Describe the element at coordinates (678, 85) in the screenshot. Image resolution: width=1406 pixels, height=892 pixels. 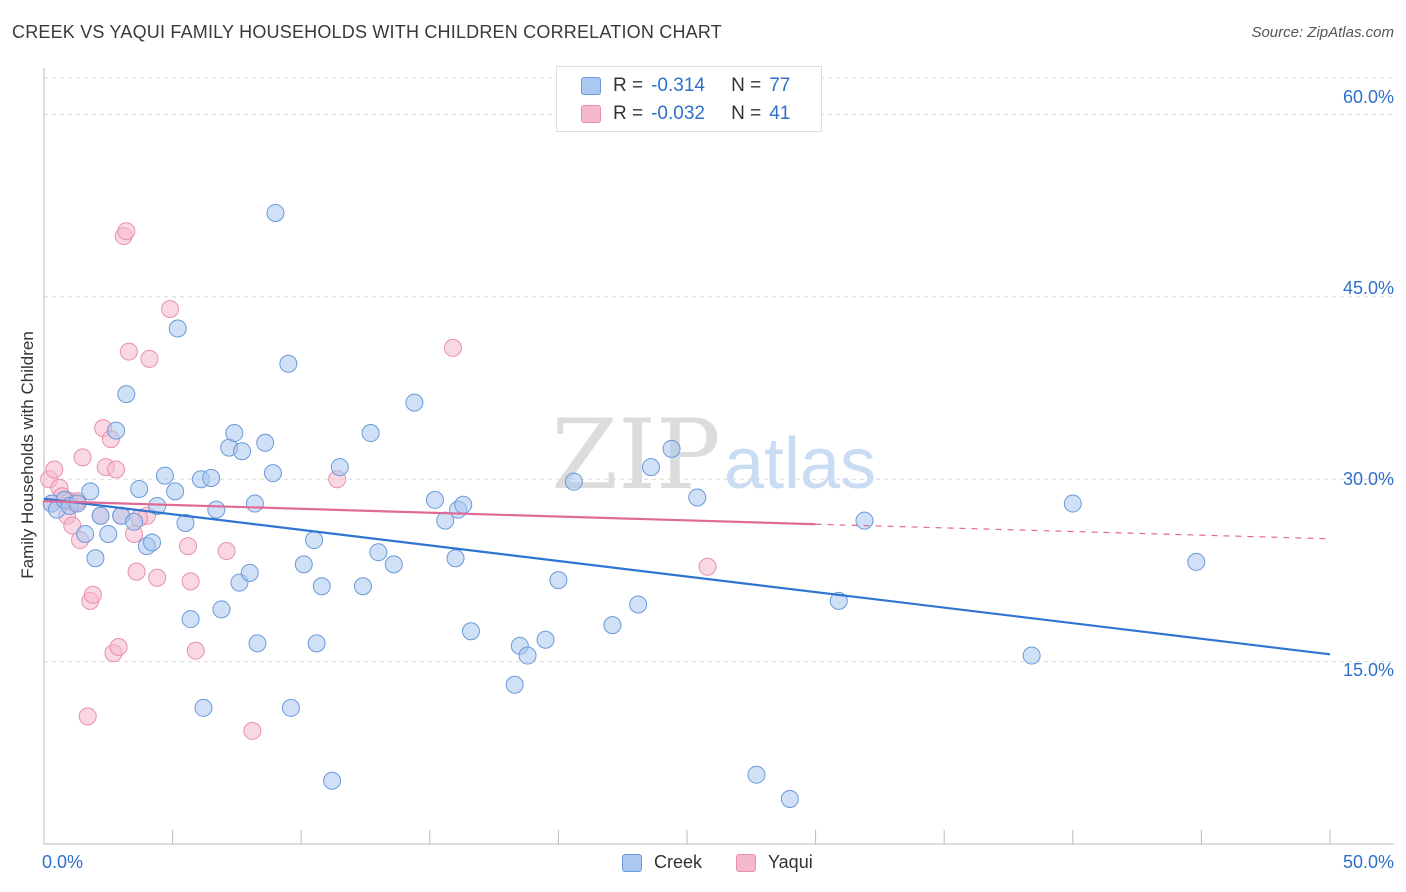
I see `r-value: -0.314` at that location.